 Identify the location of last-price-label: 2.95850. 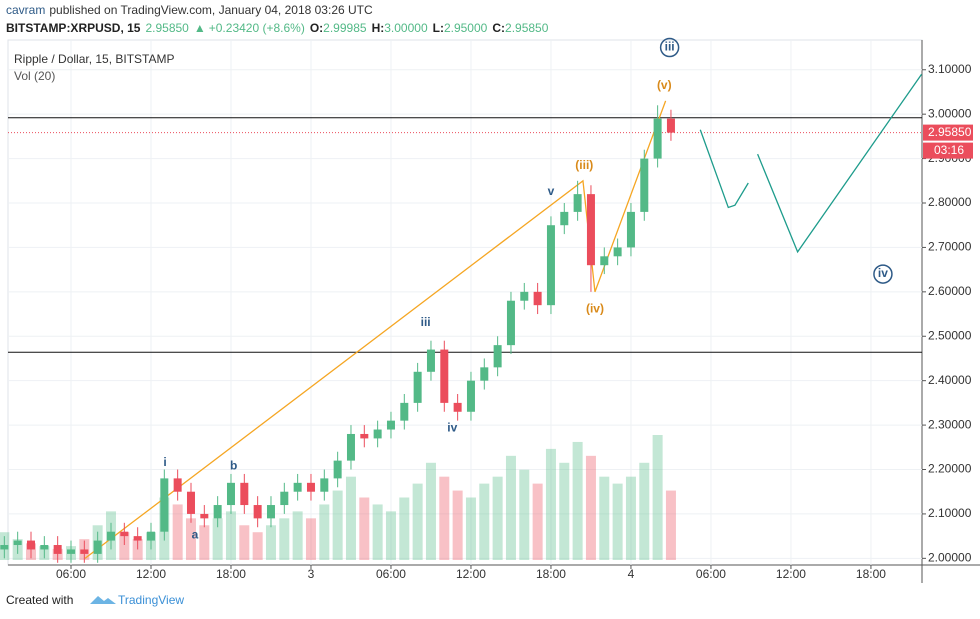
(950, 132).